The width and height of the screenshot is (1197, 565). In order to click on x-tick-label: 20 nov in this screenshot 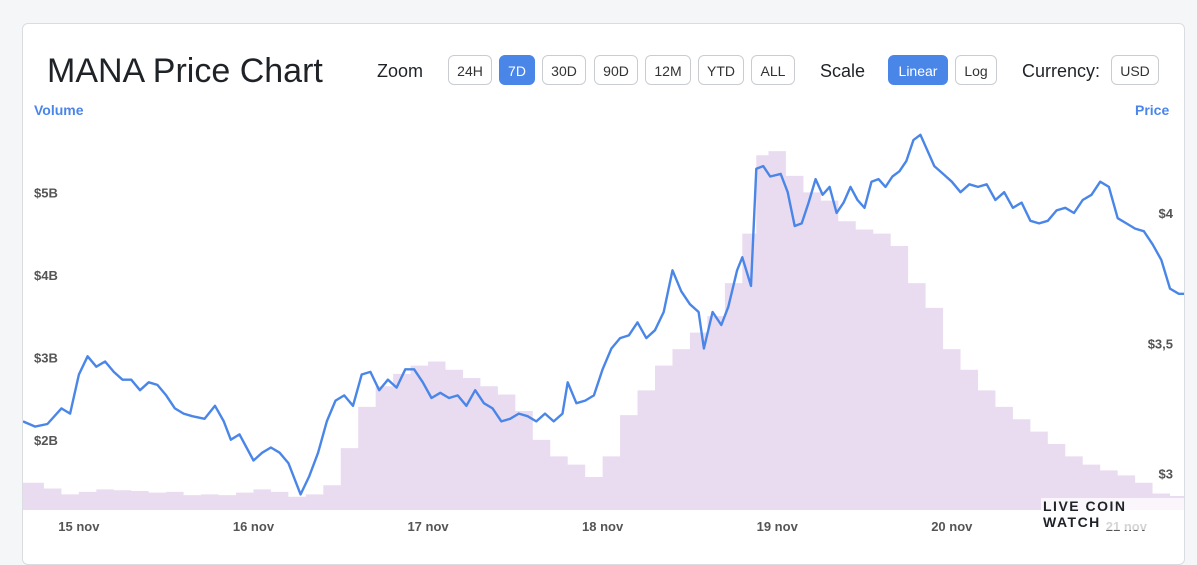, I will do `click(952, 526)`.